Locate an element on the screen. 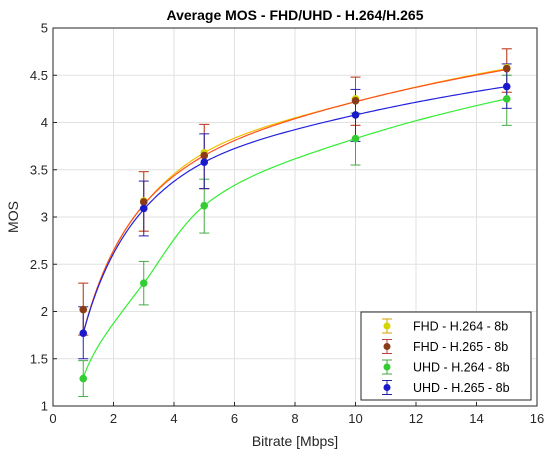 The width and height of the screenshot is (550, 460). legend-entry-label: UHD - H.264 - 8b is located at coordinates (461, 368).